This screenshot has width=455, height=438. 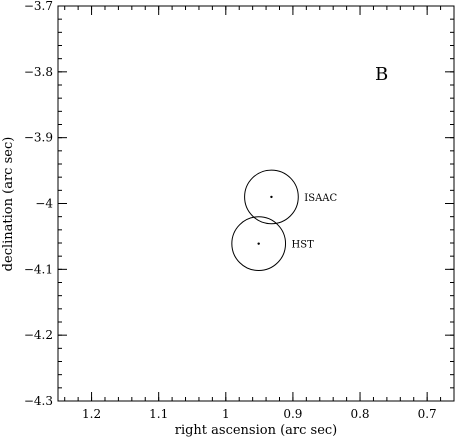 What do you see at coordinates (38, 72) in the screenshot?
I see `y-tick-label: −3.8` at bounding box center [38, 72].